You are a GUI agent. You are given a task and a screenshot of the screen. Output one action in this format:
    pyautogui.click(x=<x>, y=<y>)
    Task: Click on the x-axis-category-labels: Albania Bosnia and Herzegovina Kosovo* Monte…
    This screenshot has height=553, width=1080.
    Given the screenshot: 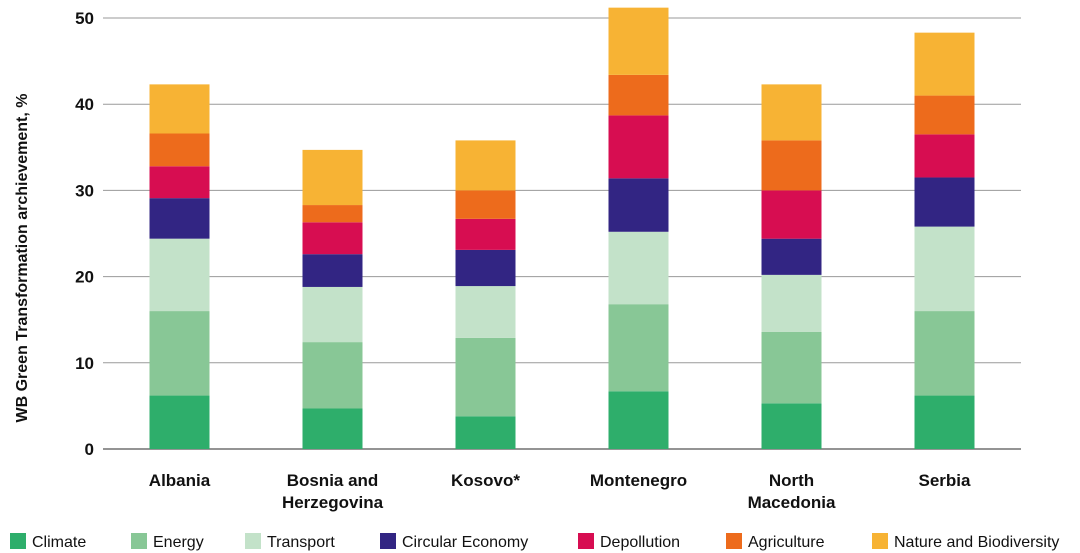 What is the action you would take?
    pyautogui.click(x=560, y=491)
    